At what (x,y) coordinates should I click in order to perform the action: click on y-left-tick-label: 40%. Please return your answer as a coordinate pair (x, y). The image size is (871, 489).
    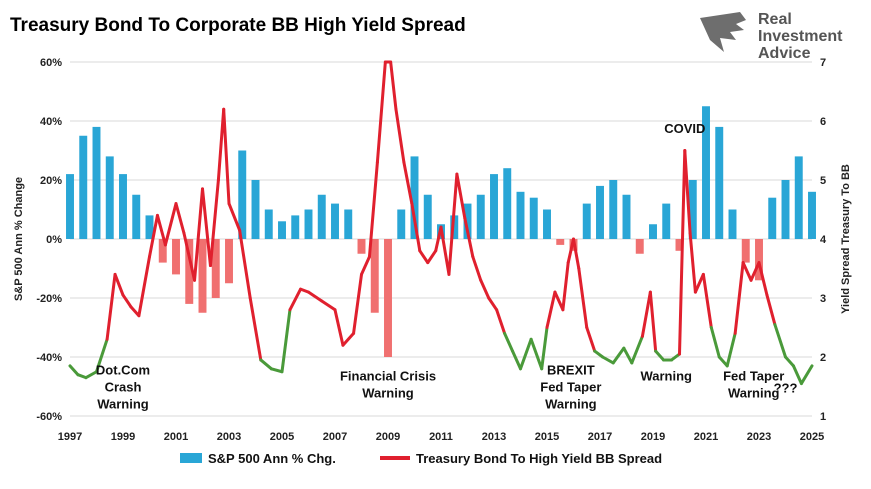
    Looking at the image, I should click on (51, 122).